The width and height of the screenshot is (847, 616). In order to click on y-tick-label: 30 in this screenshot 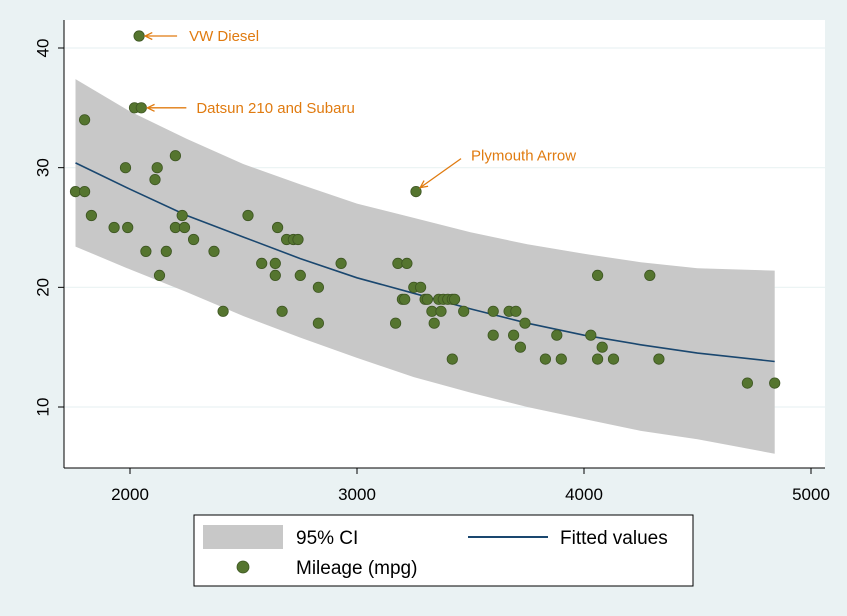, I will do `click(42, 167)`.